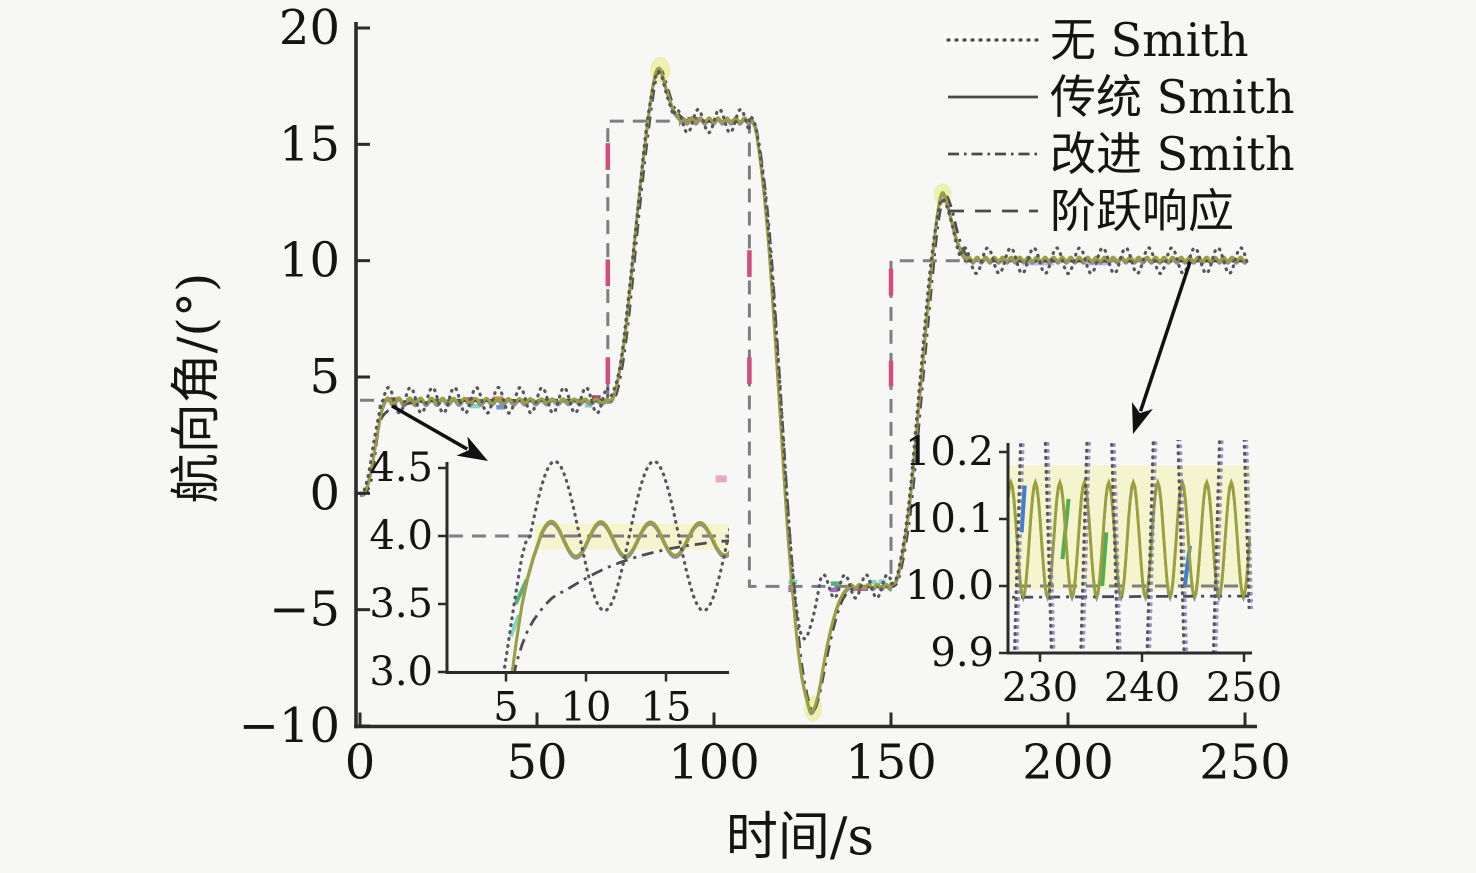 The width and height of the screenshot is (1476, 873). Describe the element at coordinates (1040, 688) in the screenshot. I see `inset-x-tick-label: 230` at that location.